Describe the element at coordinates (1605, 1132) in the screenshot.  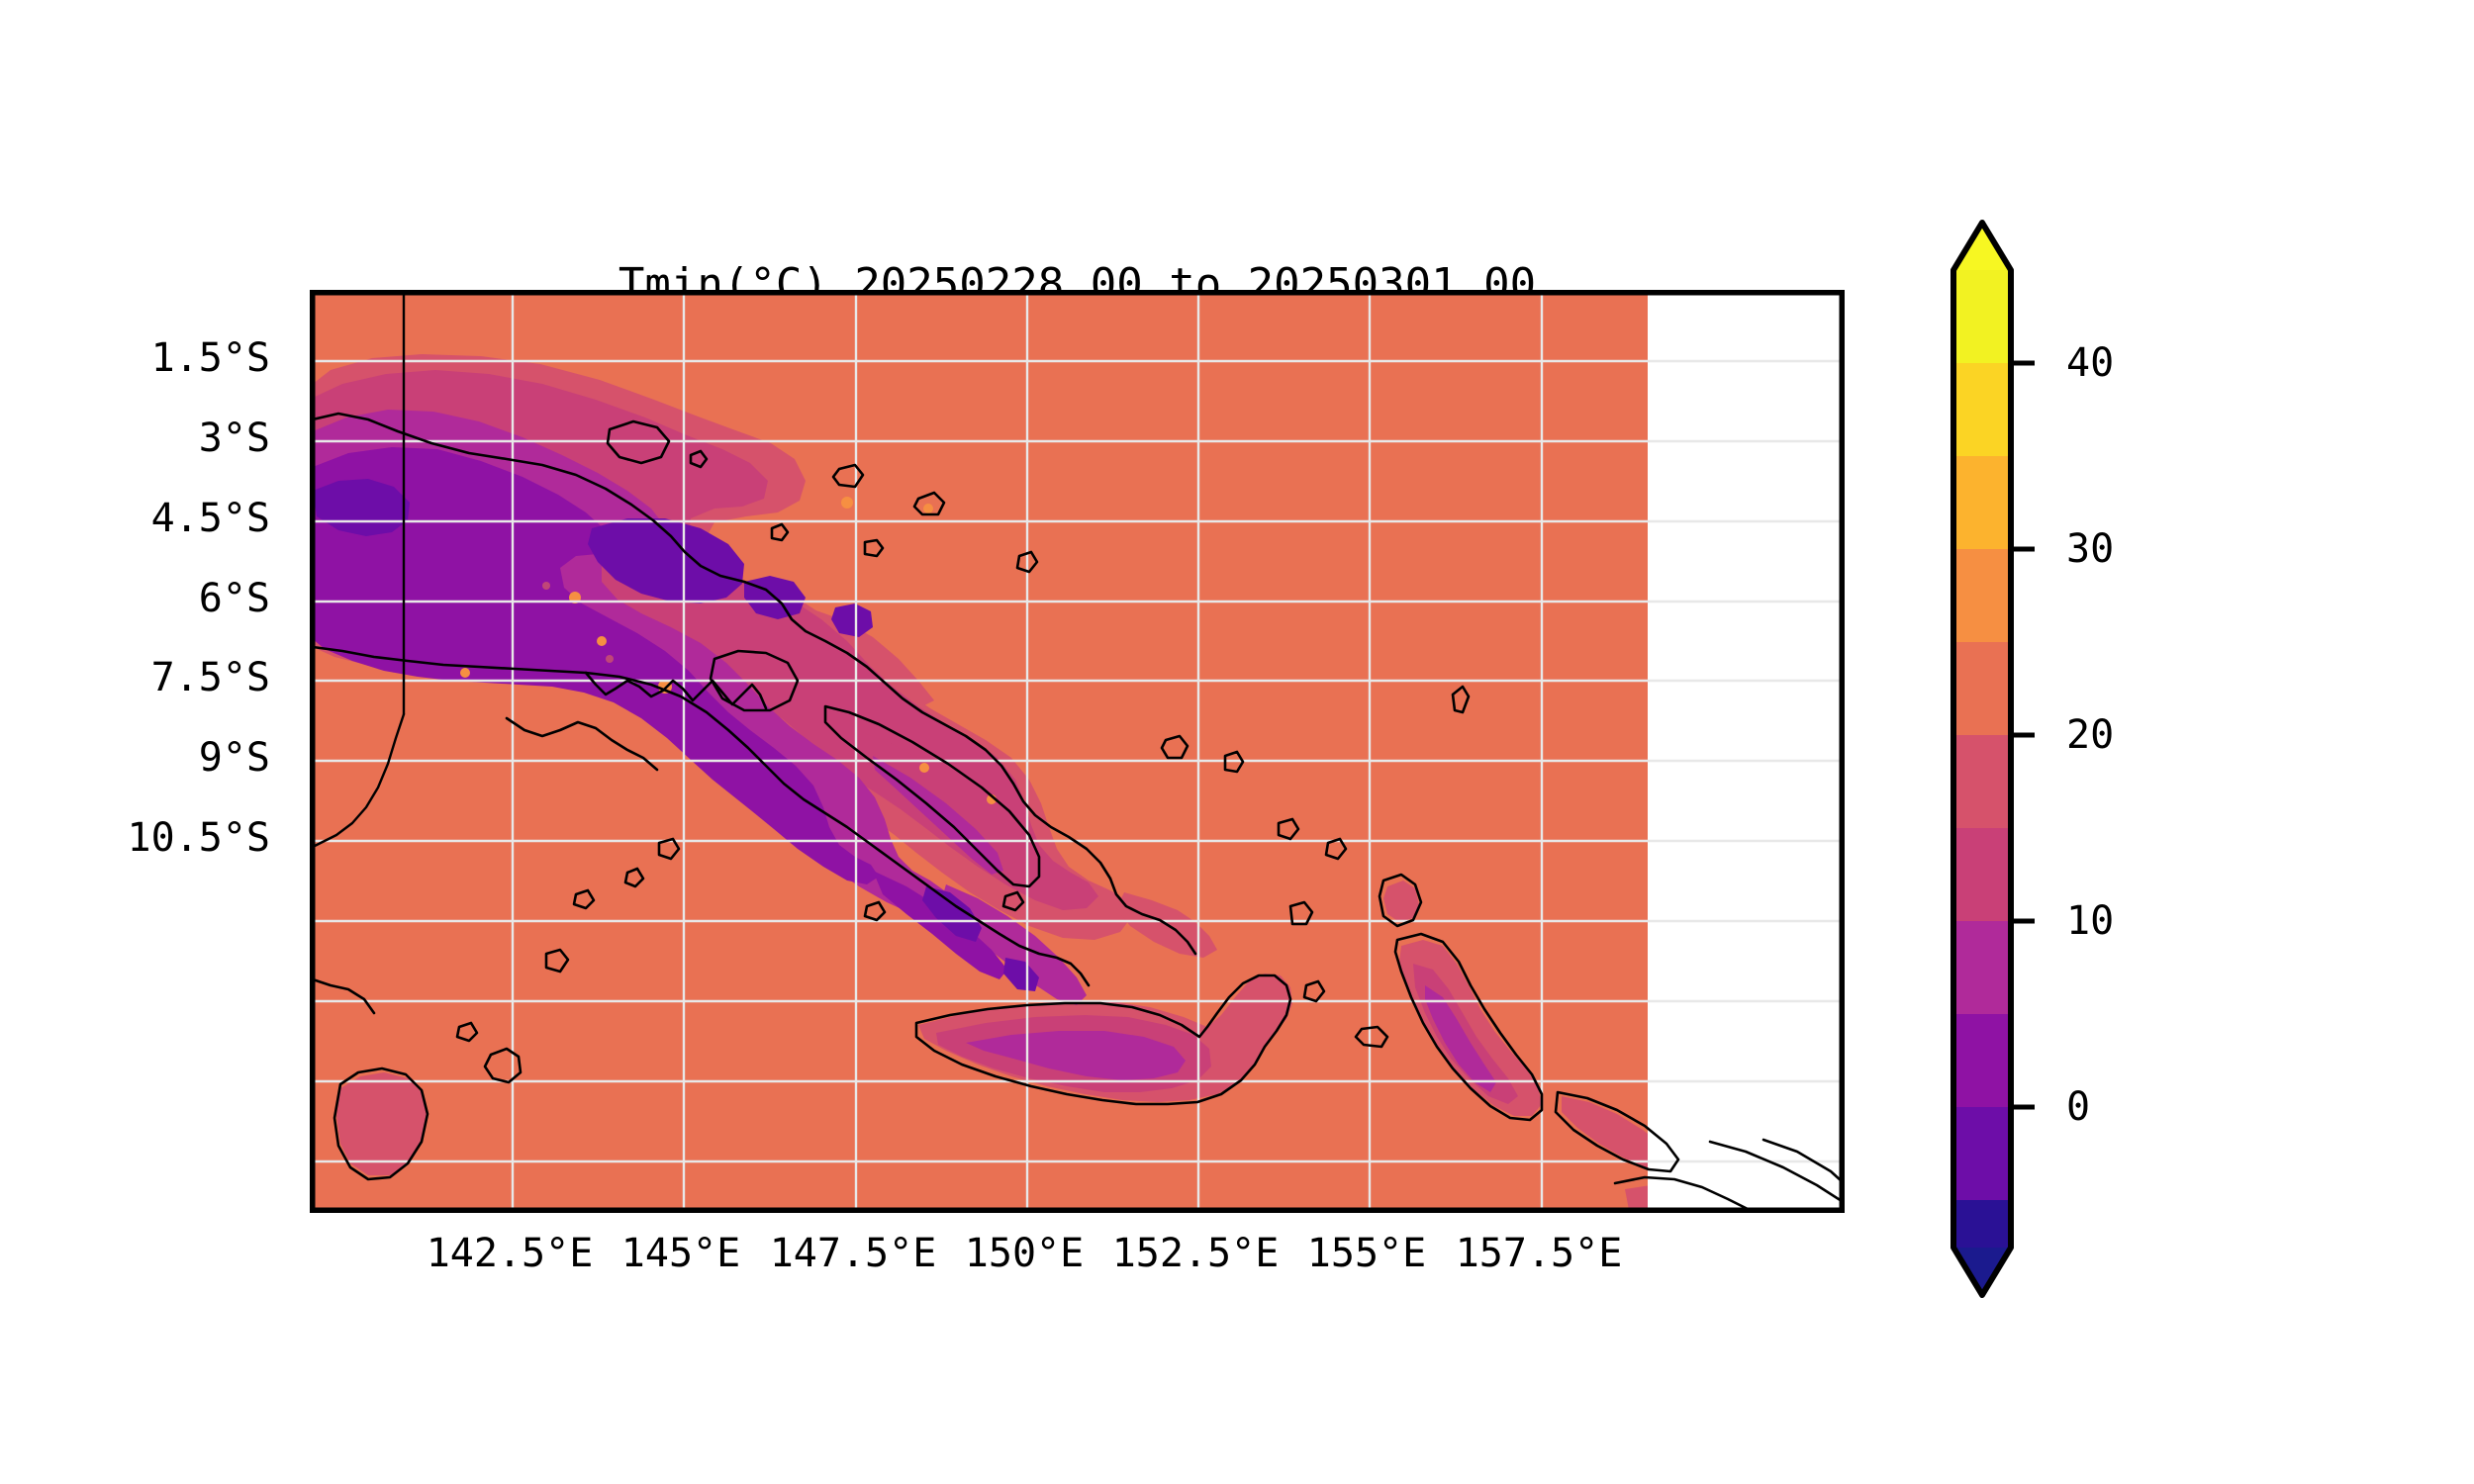
I see `coast-band-choiseul` at that location.